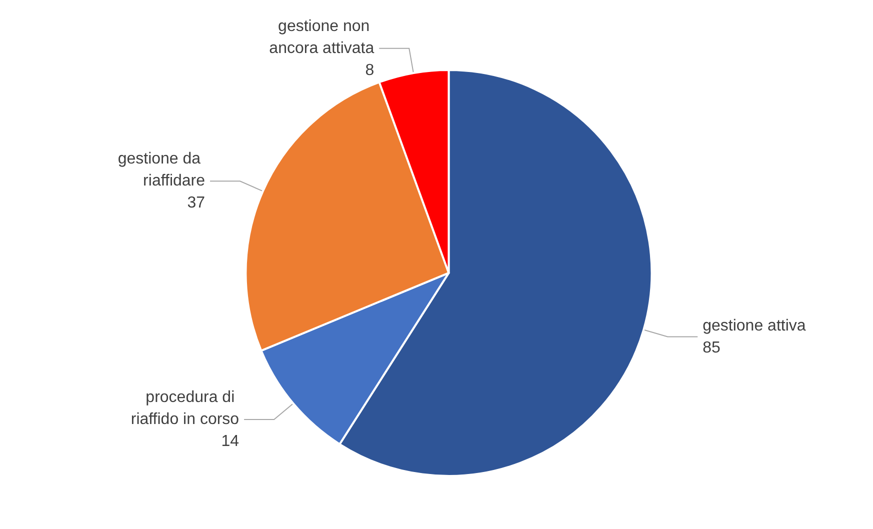 The height and width of the screenshot is (529, 873). I want to click on slice-label: procedura di riaffido in corso, so click(185, 408).